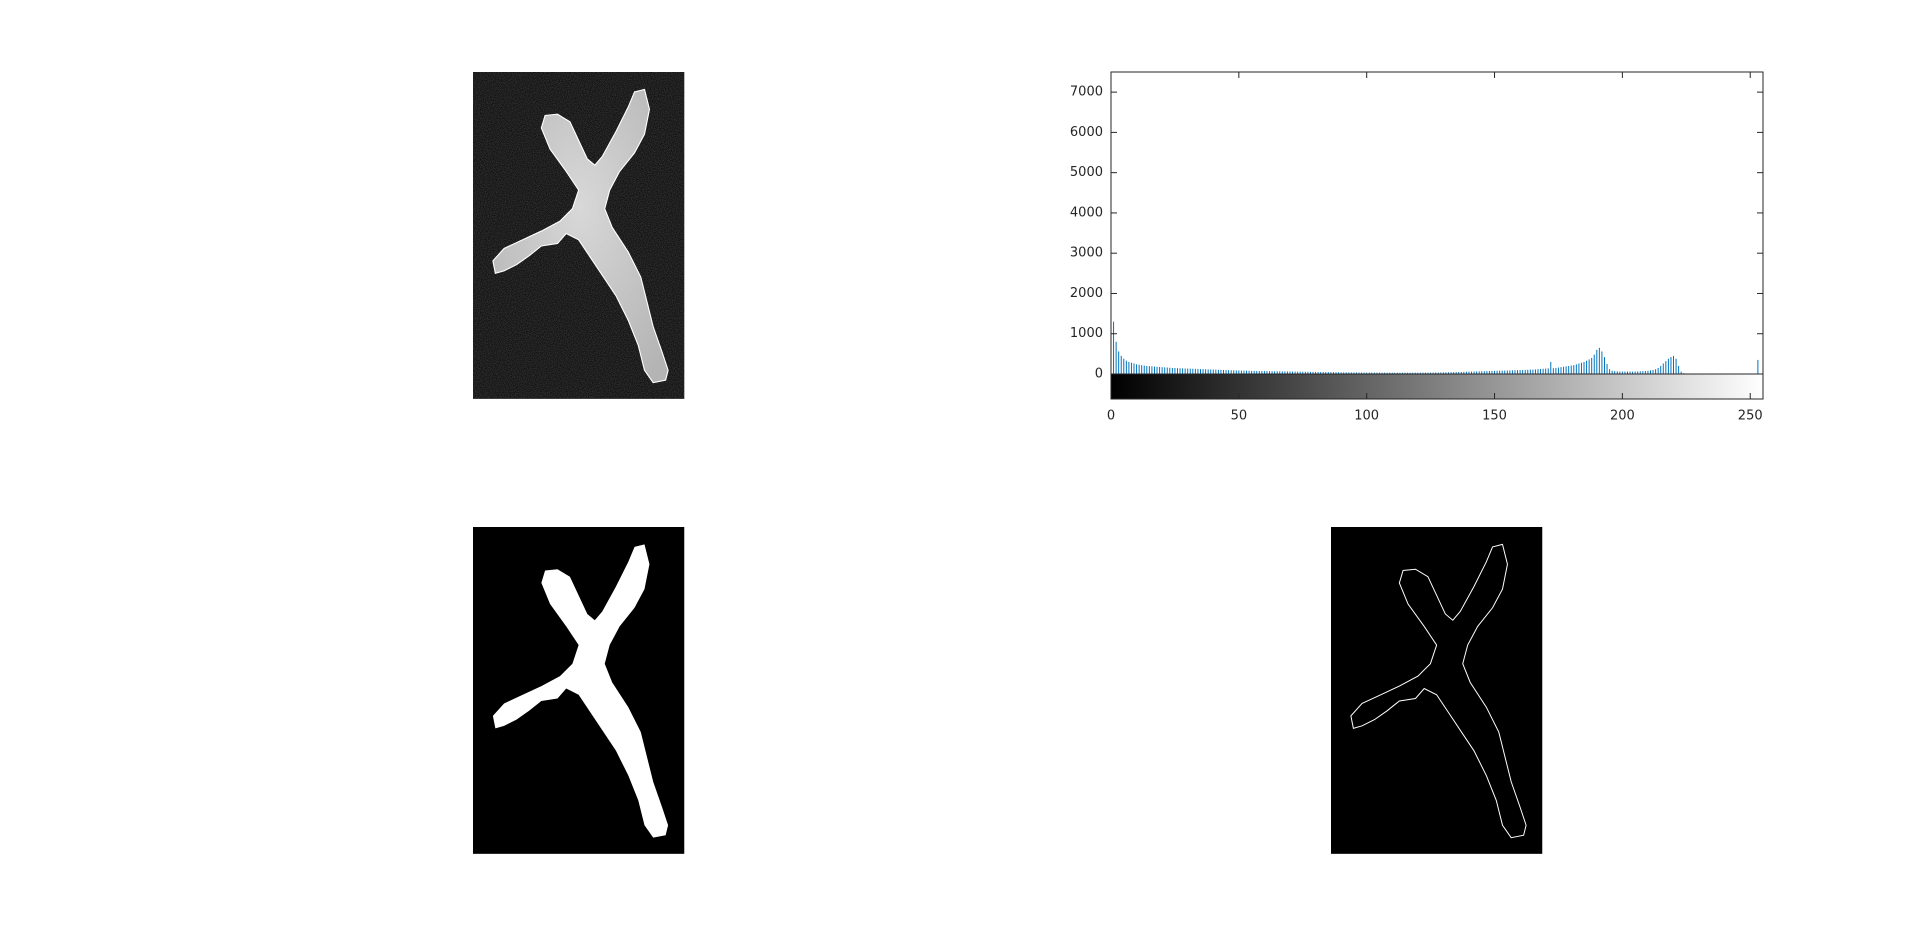 This screenshot has height=947, width=1920. Describe the element at coordinates (1099, 374) in the screenshot. I see `y-tick-label: 0` at that location.